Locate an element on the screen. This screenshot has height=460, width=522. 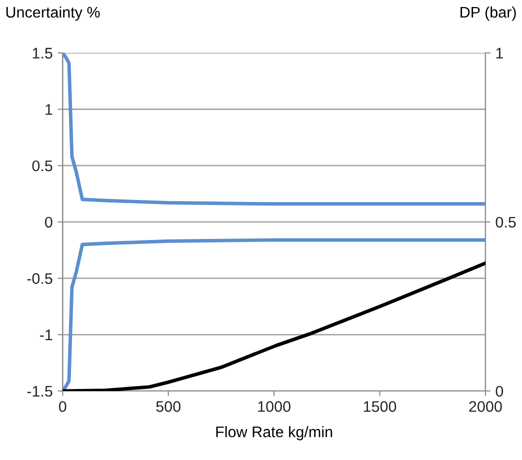
x-tick-label: 0 is located at coordinates (62, 406).